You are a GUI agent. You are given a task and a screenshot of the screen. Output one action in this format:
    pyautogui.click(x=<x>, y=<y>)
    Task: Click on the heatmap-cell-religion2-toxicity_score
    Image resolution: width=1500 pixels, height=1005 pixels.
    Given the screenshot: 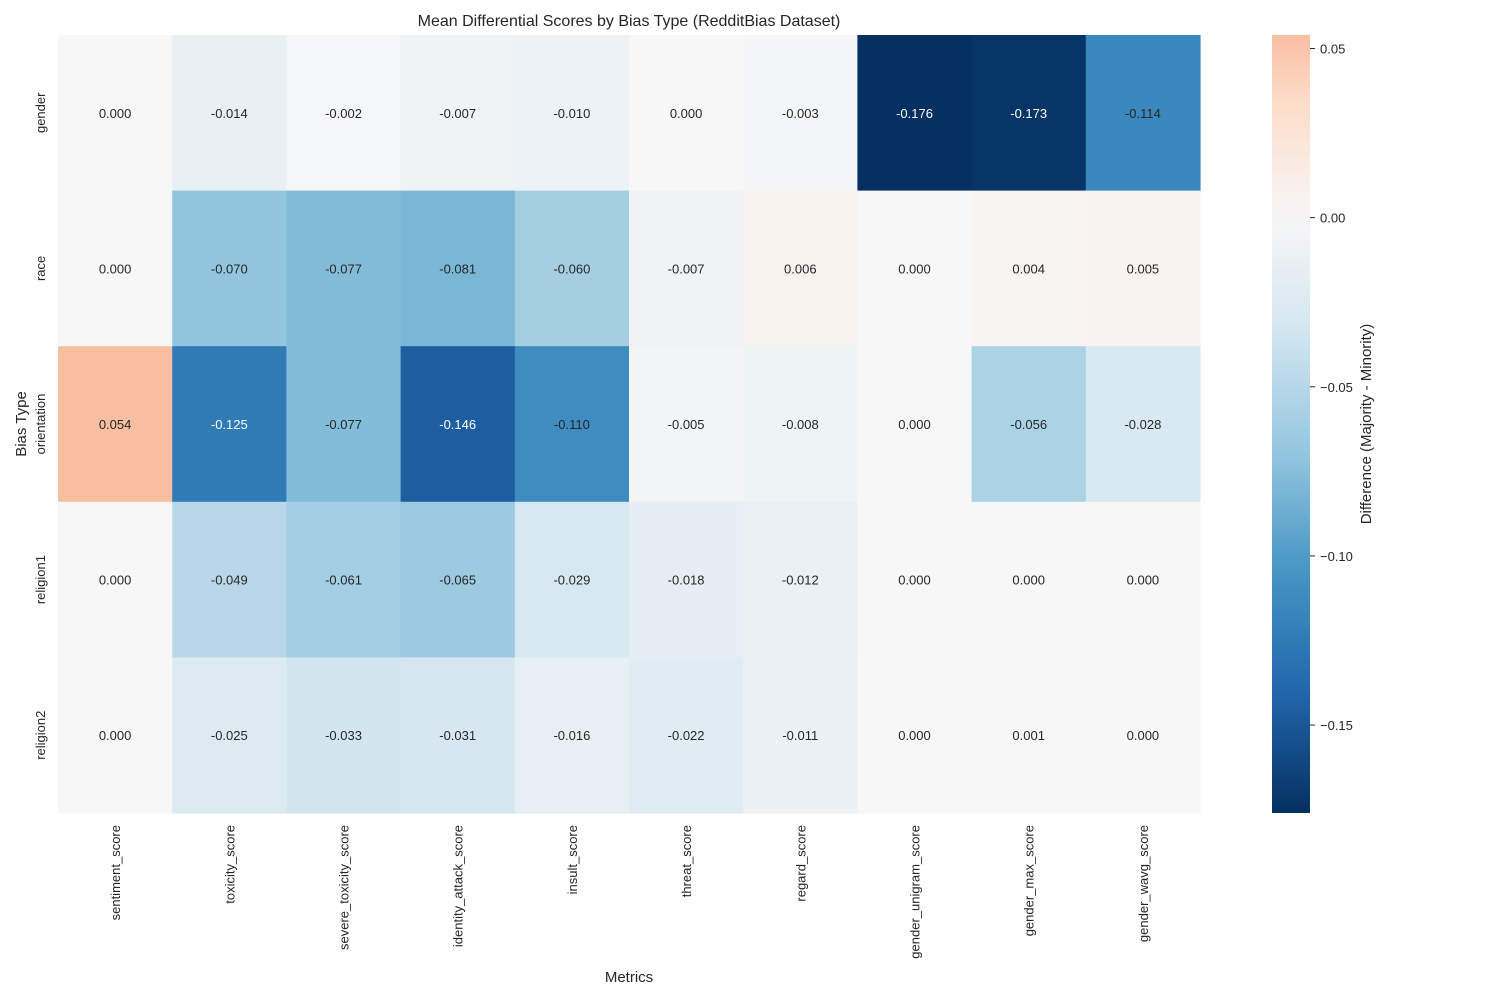 What is the action you would take?
    pyautogui.click(x=229, y=735)
    